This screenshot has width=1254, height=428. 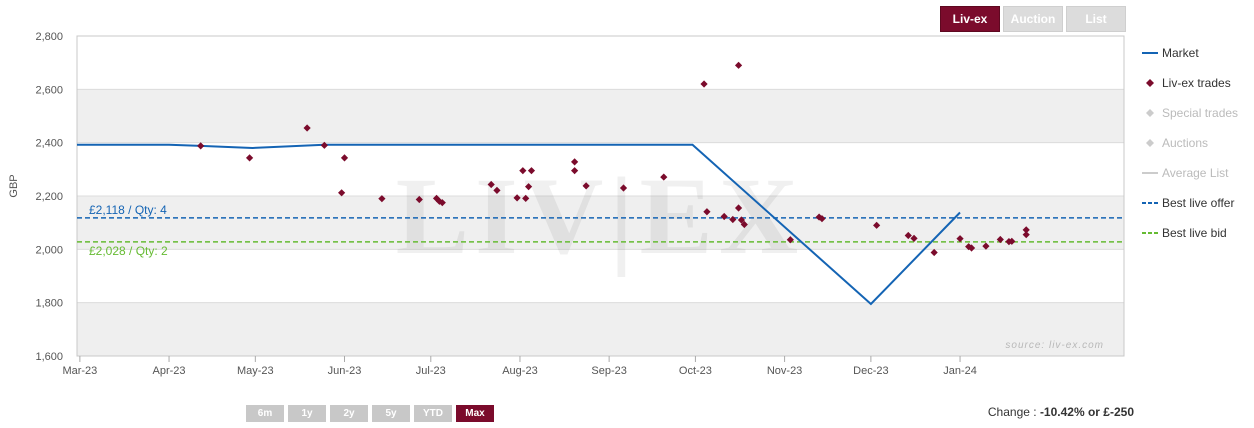 What do you see at coordinates (475, 413) in the screenshot?
I see `range-button-max: Max` at bounding box center [475, 413].